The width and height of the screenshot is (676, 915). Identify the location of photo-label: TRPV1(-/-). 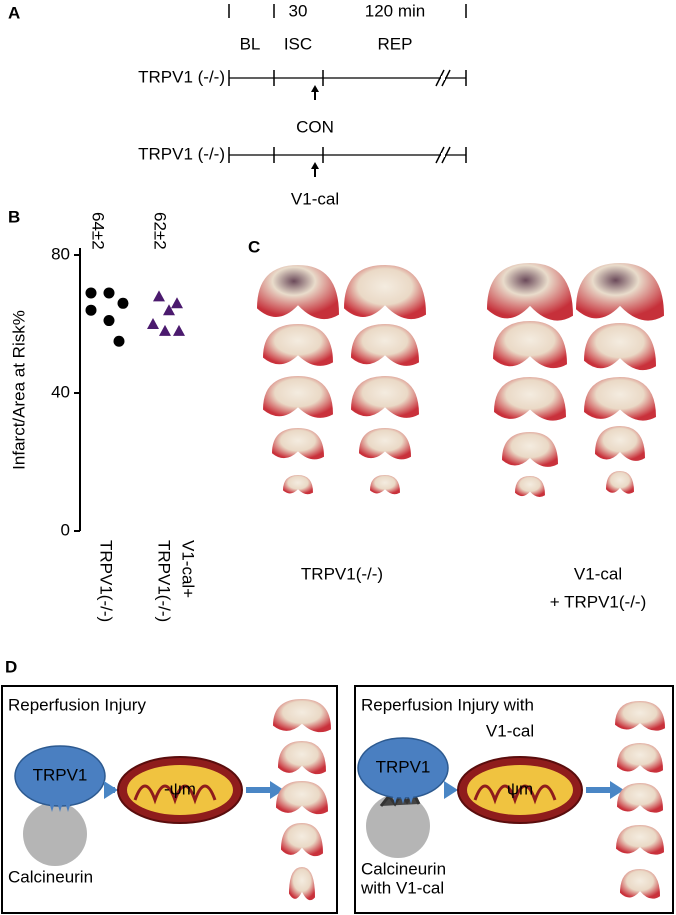
(342, 573).